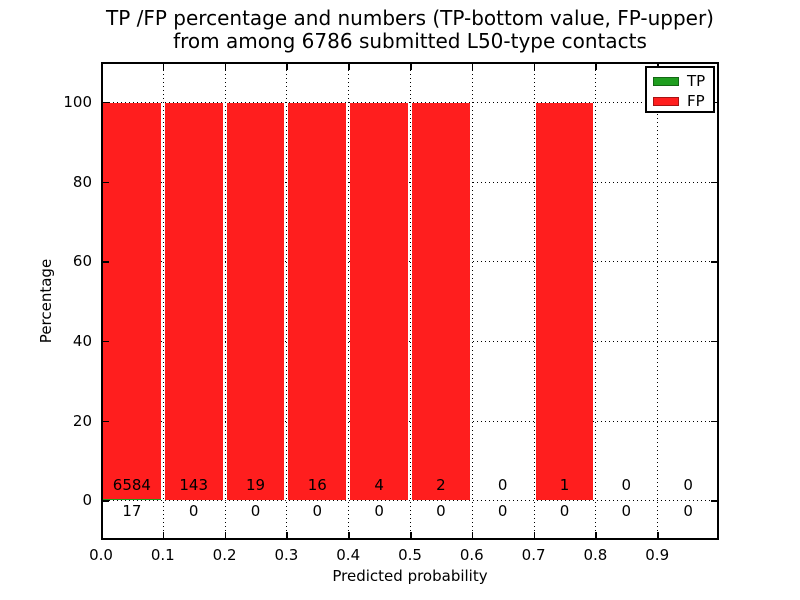 This screenshot has width=800, height=600. Describe the element at coordinates (82, 340) in the screenshot. I see `y-tick-label: 40` at that location.